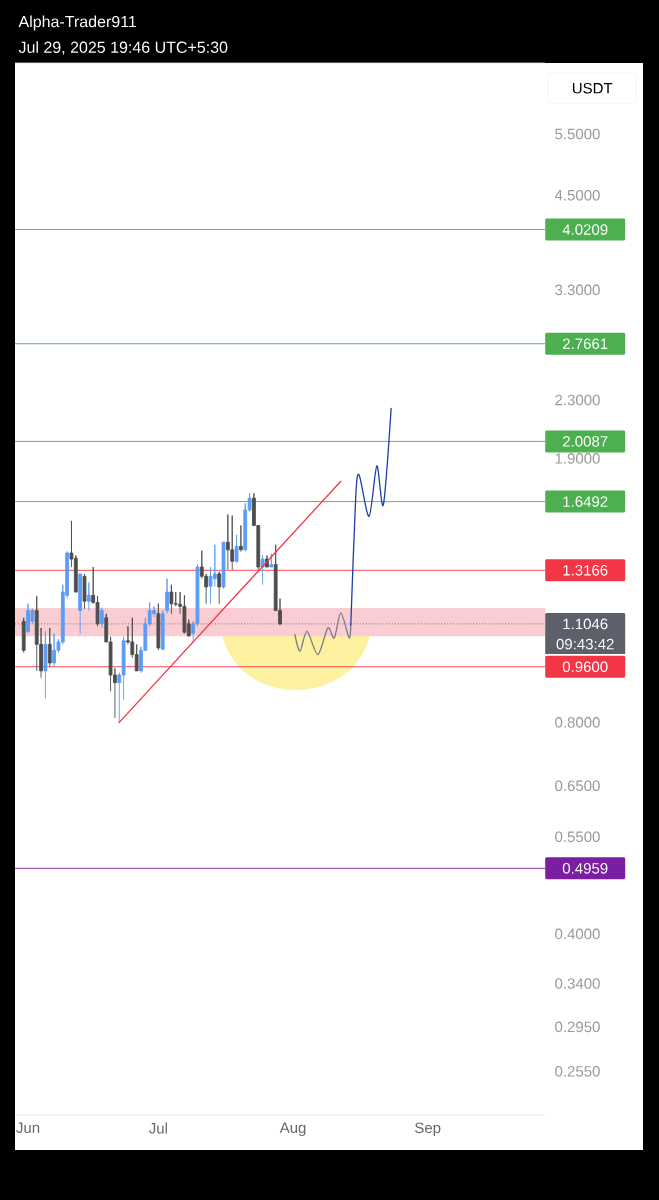 The width and height of the screenshot is (659, 1200). Describe the element at coordinates (577, 134) in the screenshot. I see `y-tick-label: 5.5000` at that location.